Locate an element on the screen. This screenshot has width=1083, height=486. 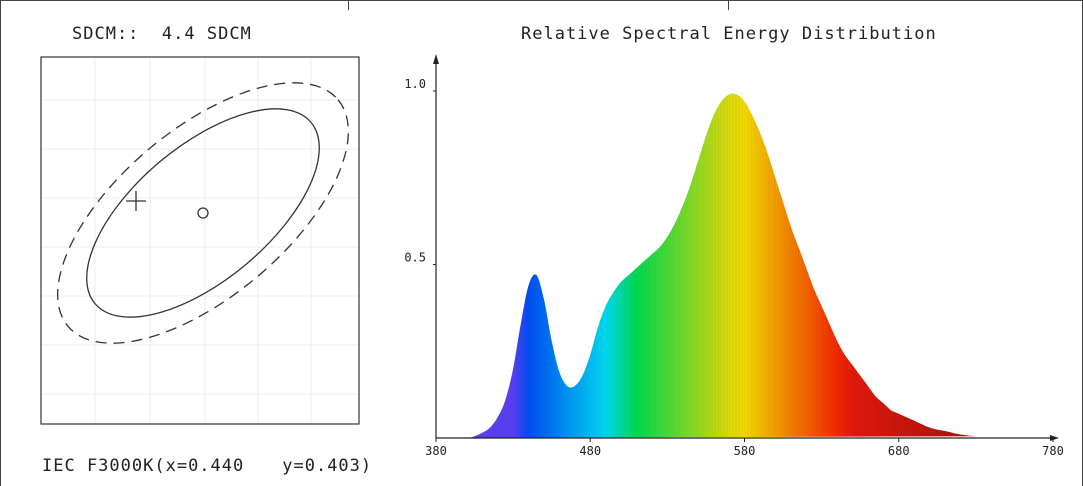
x-tick-label: 680 is located at coordinates (899, 451).